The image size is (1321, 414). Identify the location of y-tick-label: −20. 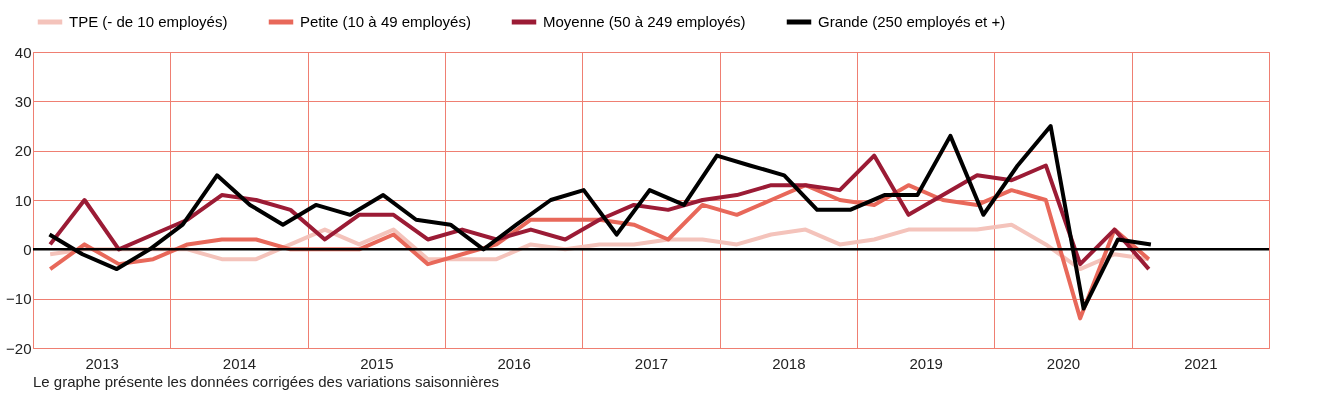
(19, 348).